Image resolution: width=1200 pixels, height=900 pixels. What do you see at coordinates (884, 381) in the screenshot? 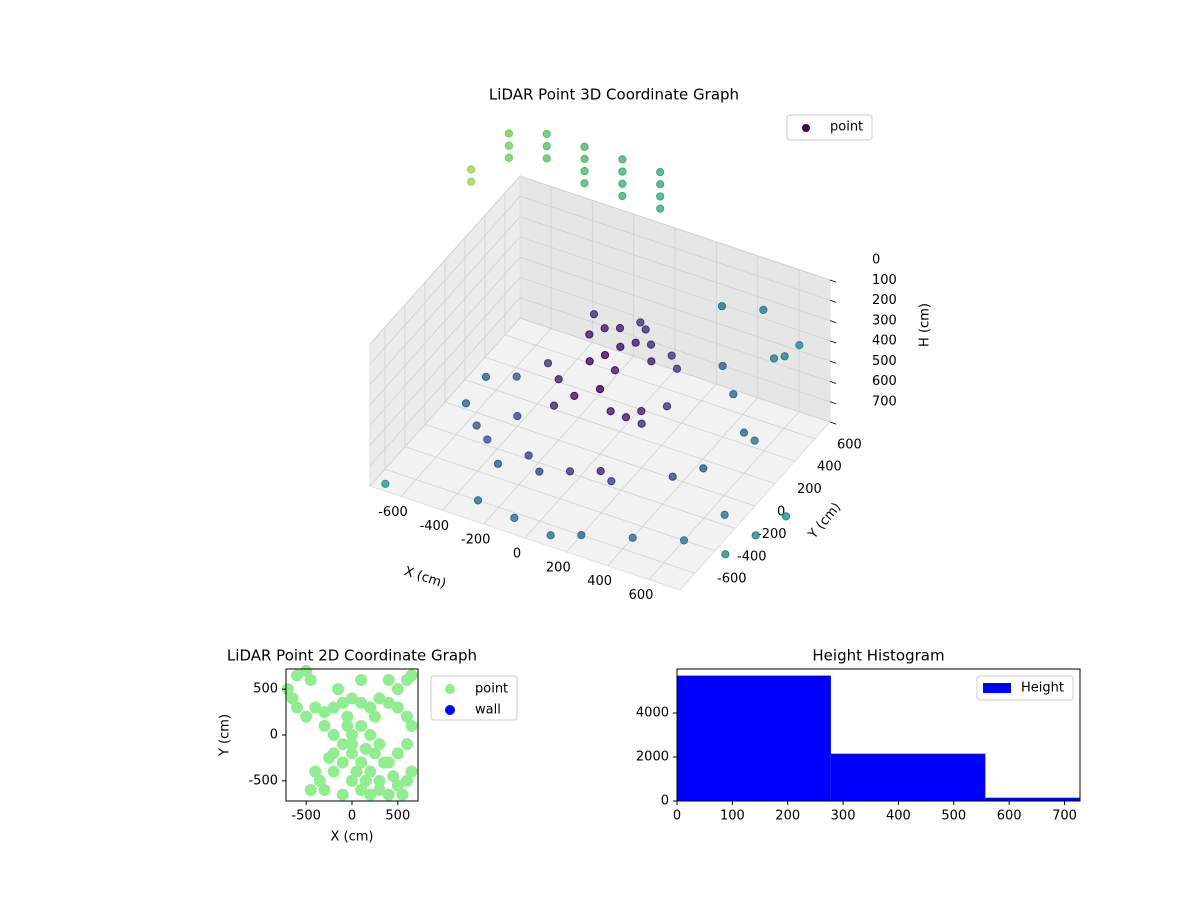
I see `z-tick-label: 600` at bounding box center [884, 381].